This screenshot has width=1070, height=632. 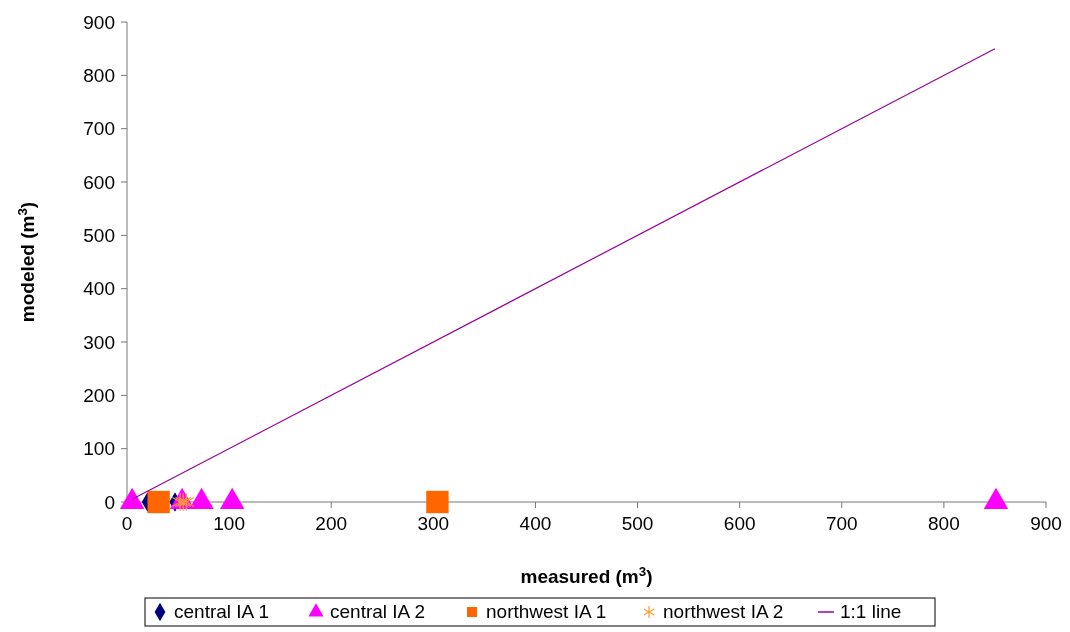 What do you see at coordinates (99, 75) in the screenshot?
I see `y-tick-label: 800` at bounding box center [99, 75].